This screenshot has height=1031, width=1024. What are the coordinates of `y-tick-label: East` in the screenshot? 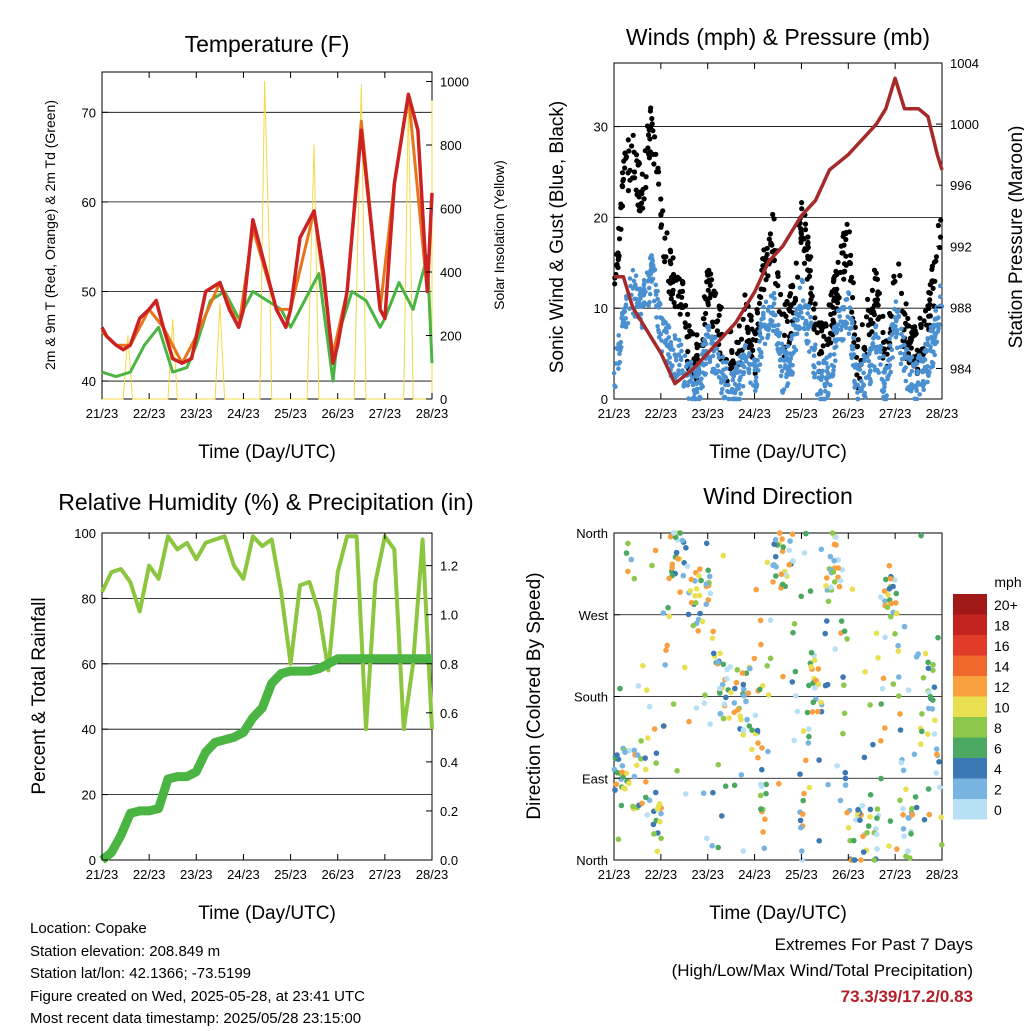 It's located at (595, 778).